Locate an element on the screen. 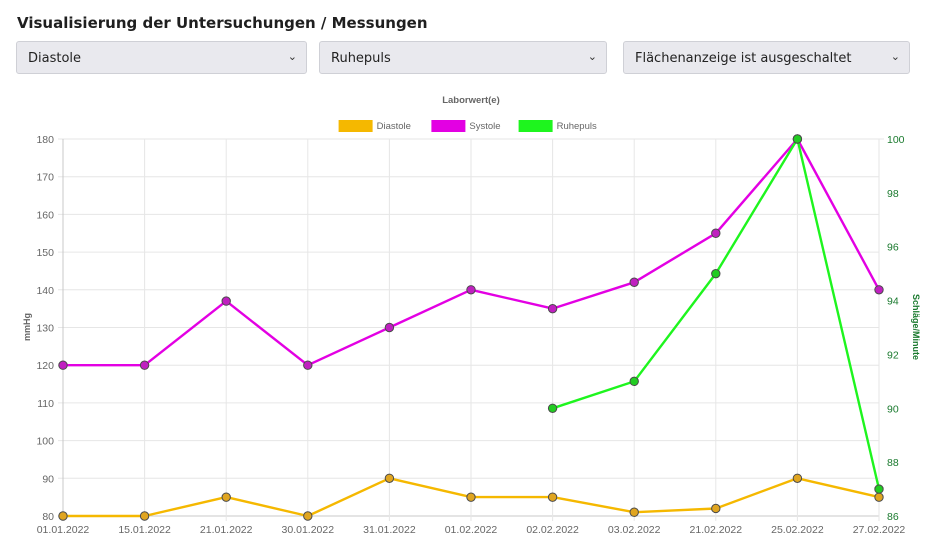 This screenshot has width=937, height=558. x-tick-label-9: 25.02.2022 is located at coordinates (797, 530).